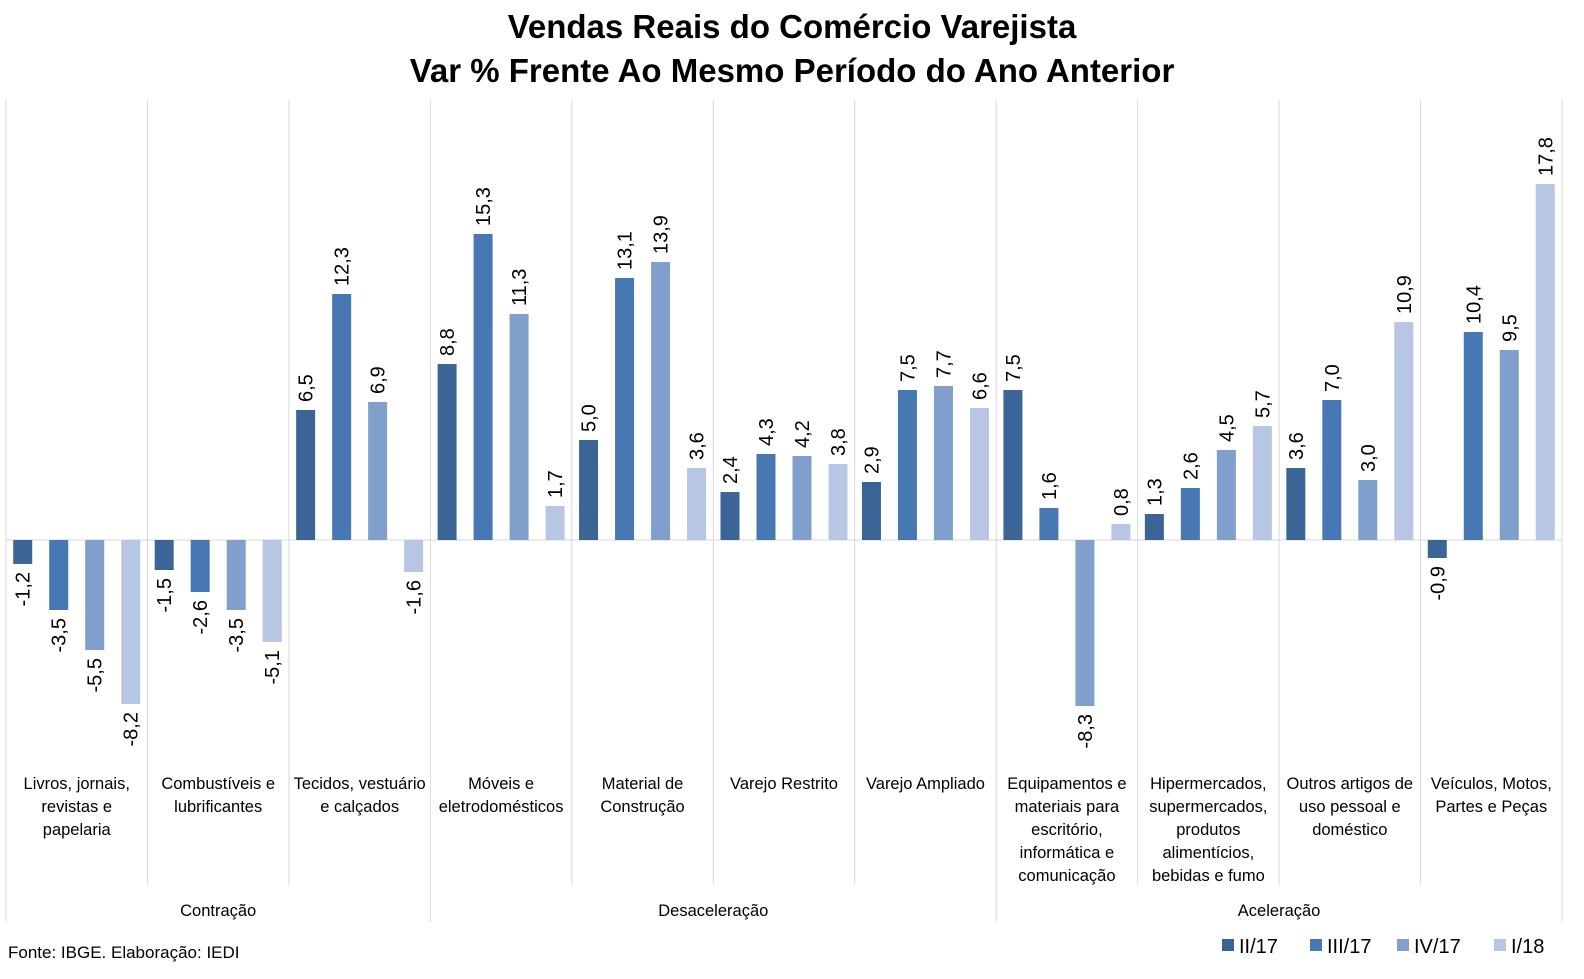 This screenshot has height=979, width=1584. I want to click on bar-value-label: 10,4, so click(1474, 304).